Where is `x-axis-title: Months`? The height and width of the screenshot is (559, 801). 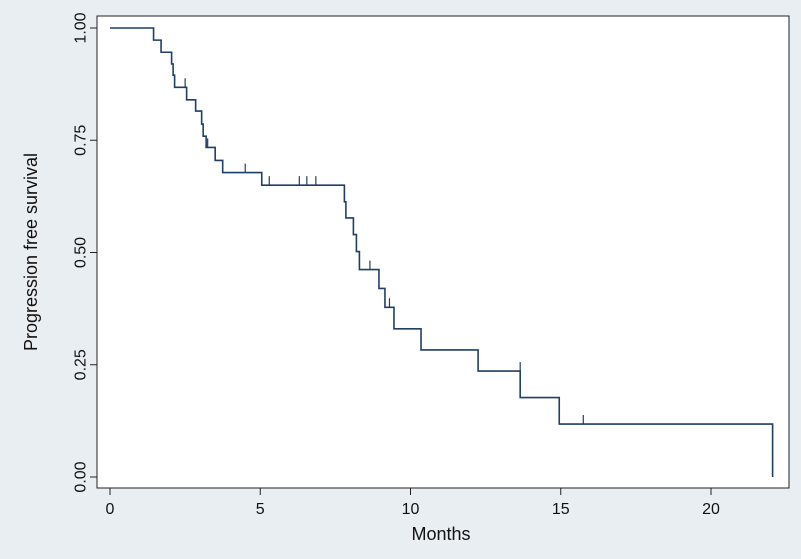
x-axis-title: Months is located at coordinates (440, 534).